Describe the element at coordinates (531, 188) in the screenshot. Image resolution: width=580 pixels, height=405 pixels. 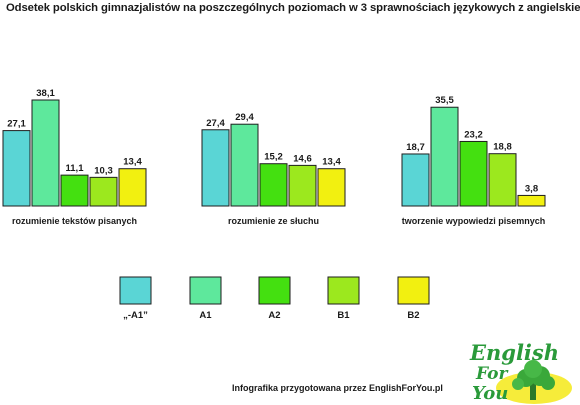
I see `value-label-2-4: 3,8` at that location.